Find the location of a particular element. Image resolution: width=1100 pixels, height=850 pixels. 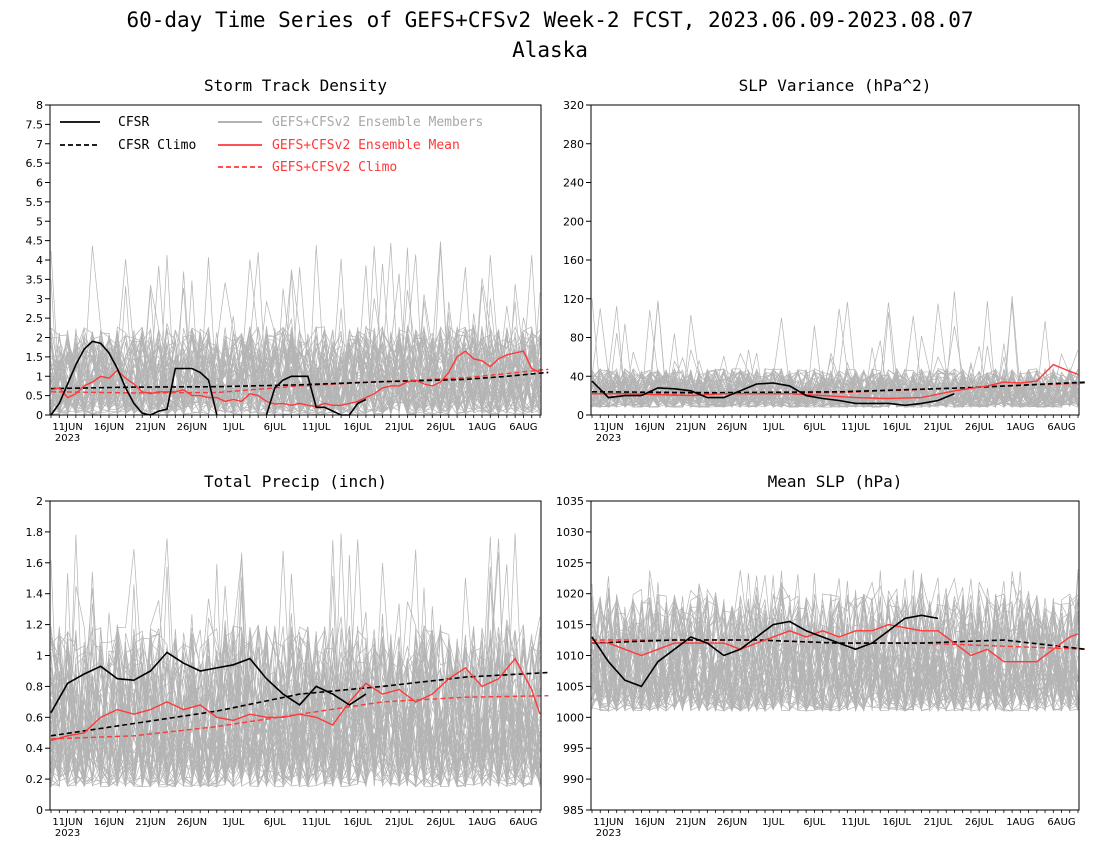

y-tick-label: 1030 is located at coordinates (570, 532).